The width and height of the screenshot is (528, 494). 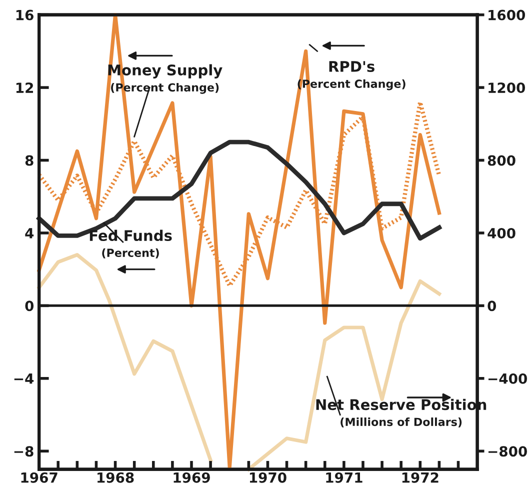 What do you see at coordinates (344, 477) in the screenshot?
I see `x-tick-label: 1971` at bounding box center [344, 477].